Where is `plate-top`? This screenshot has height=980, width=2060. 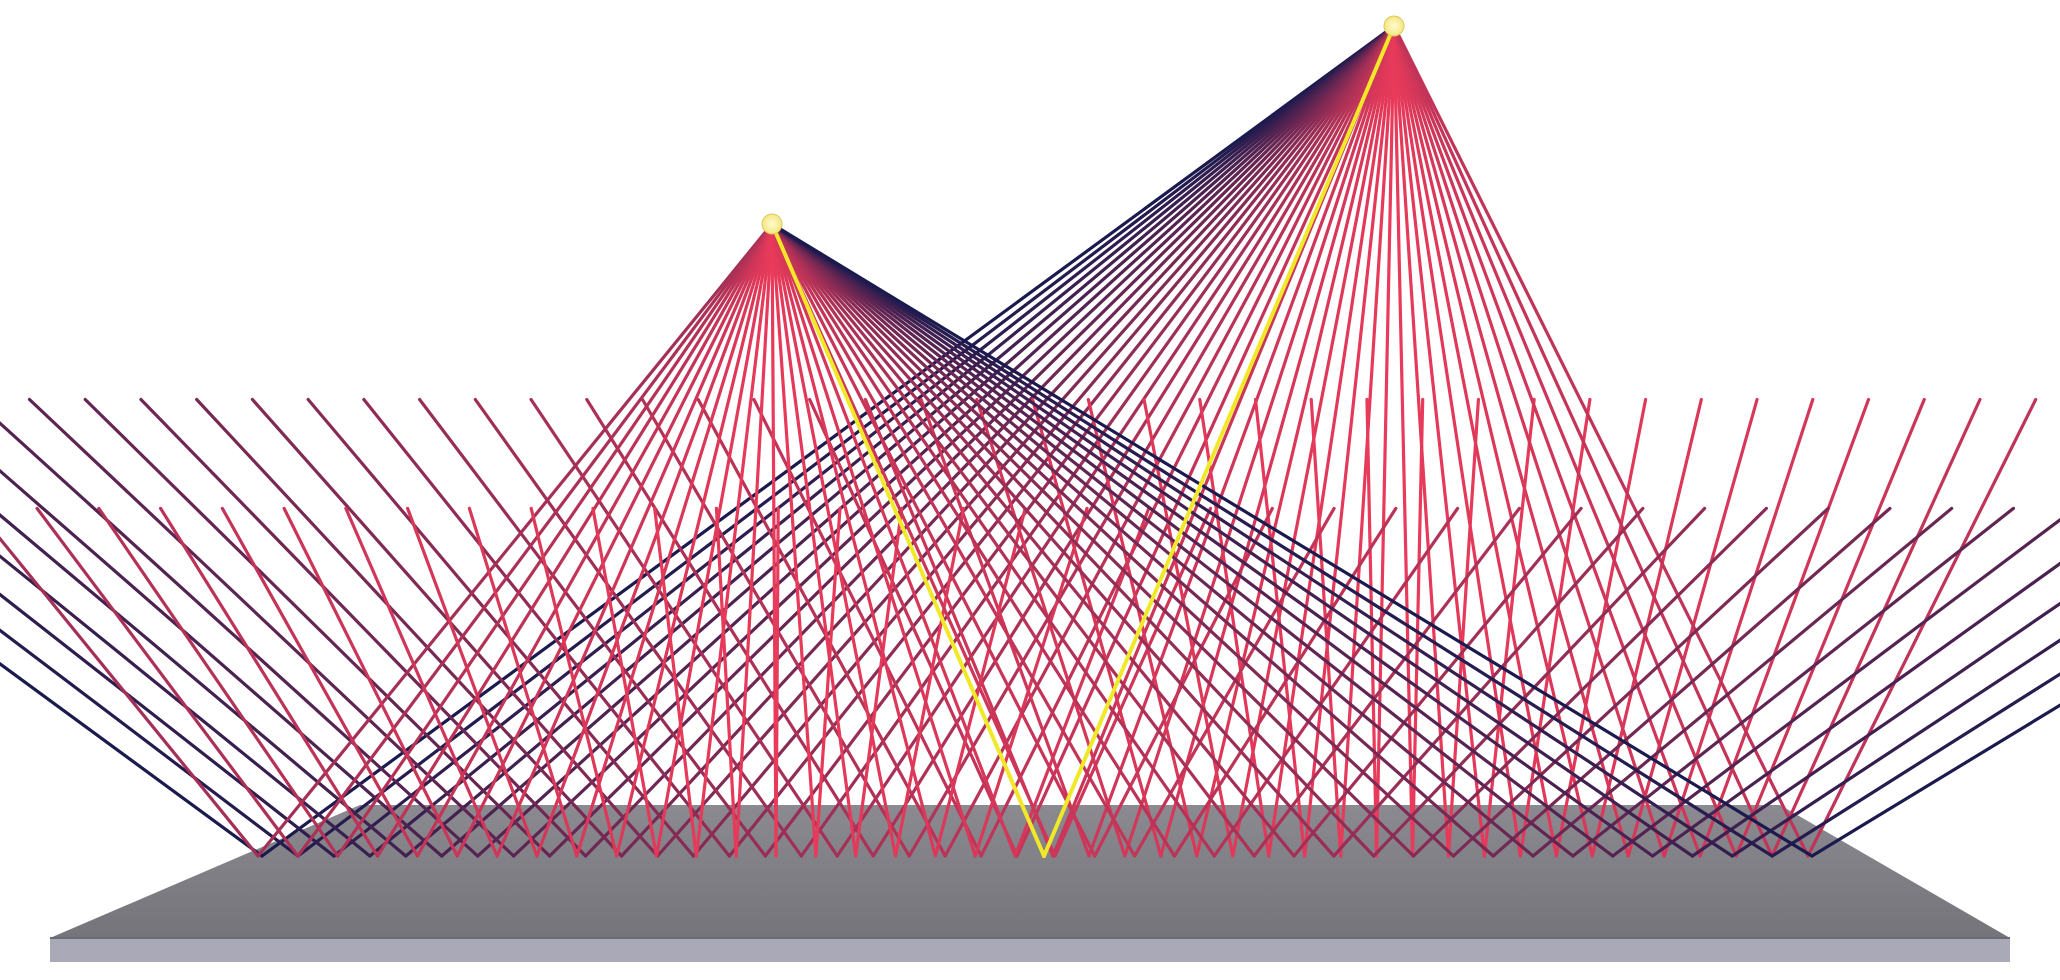
plate-top is located at coordinates (1030, 871).